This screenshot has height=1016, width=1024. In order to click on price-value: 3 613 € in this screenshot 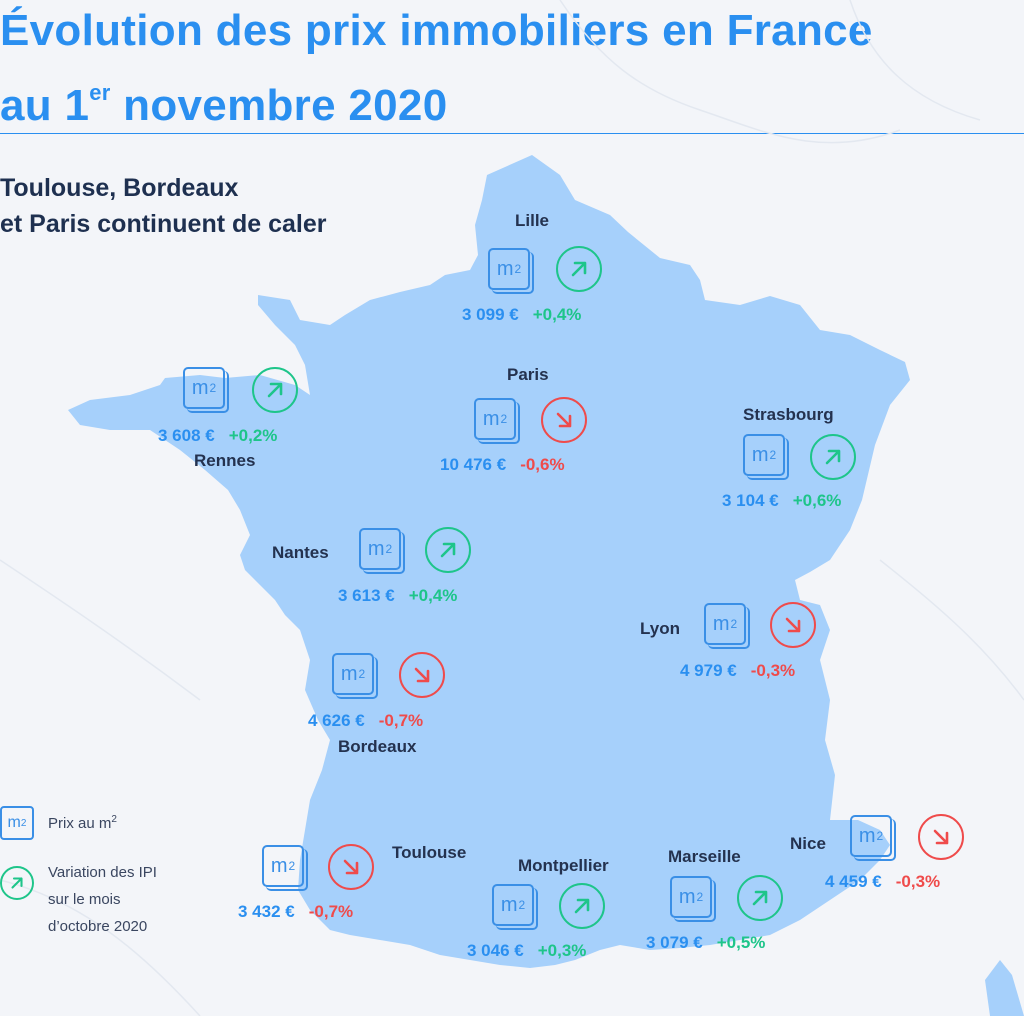, I will do `click(366, 595)`.